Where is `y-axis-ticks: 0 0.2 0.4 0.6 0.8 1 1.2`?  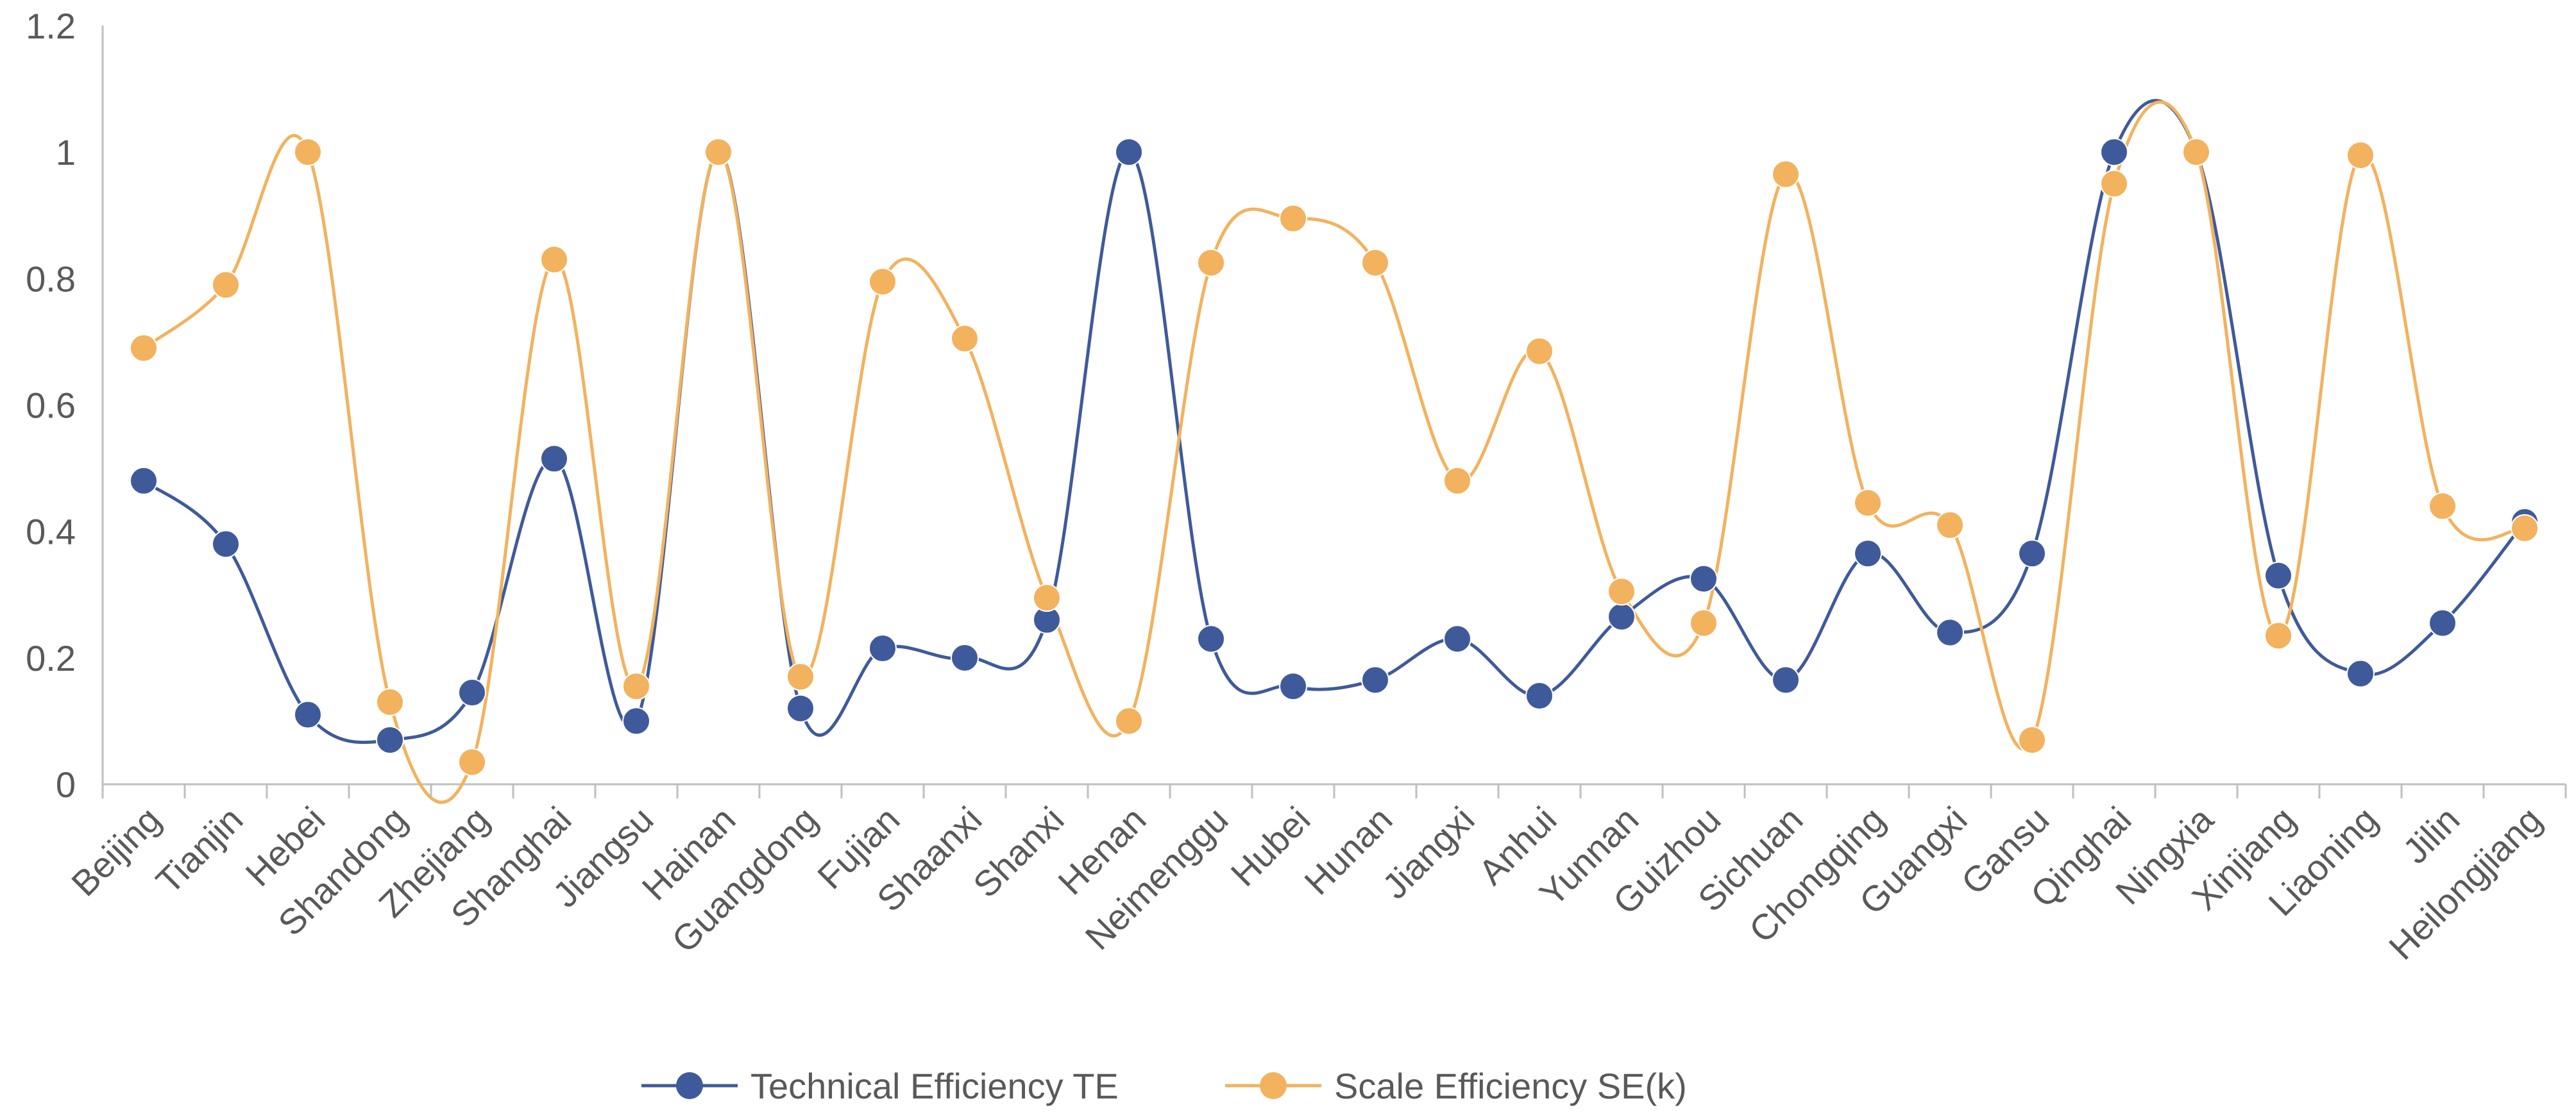
y-axis-ticks: 0 0.2 0.4 0.6 0.8 1 1.2 is located at coordinates (51, 405).